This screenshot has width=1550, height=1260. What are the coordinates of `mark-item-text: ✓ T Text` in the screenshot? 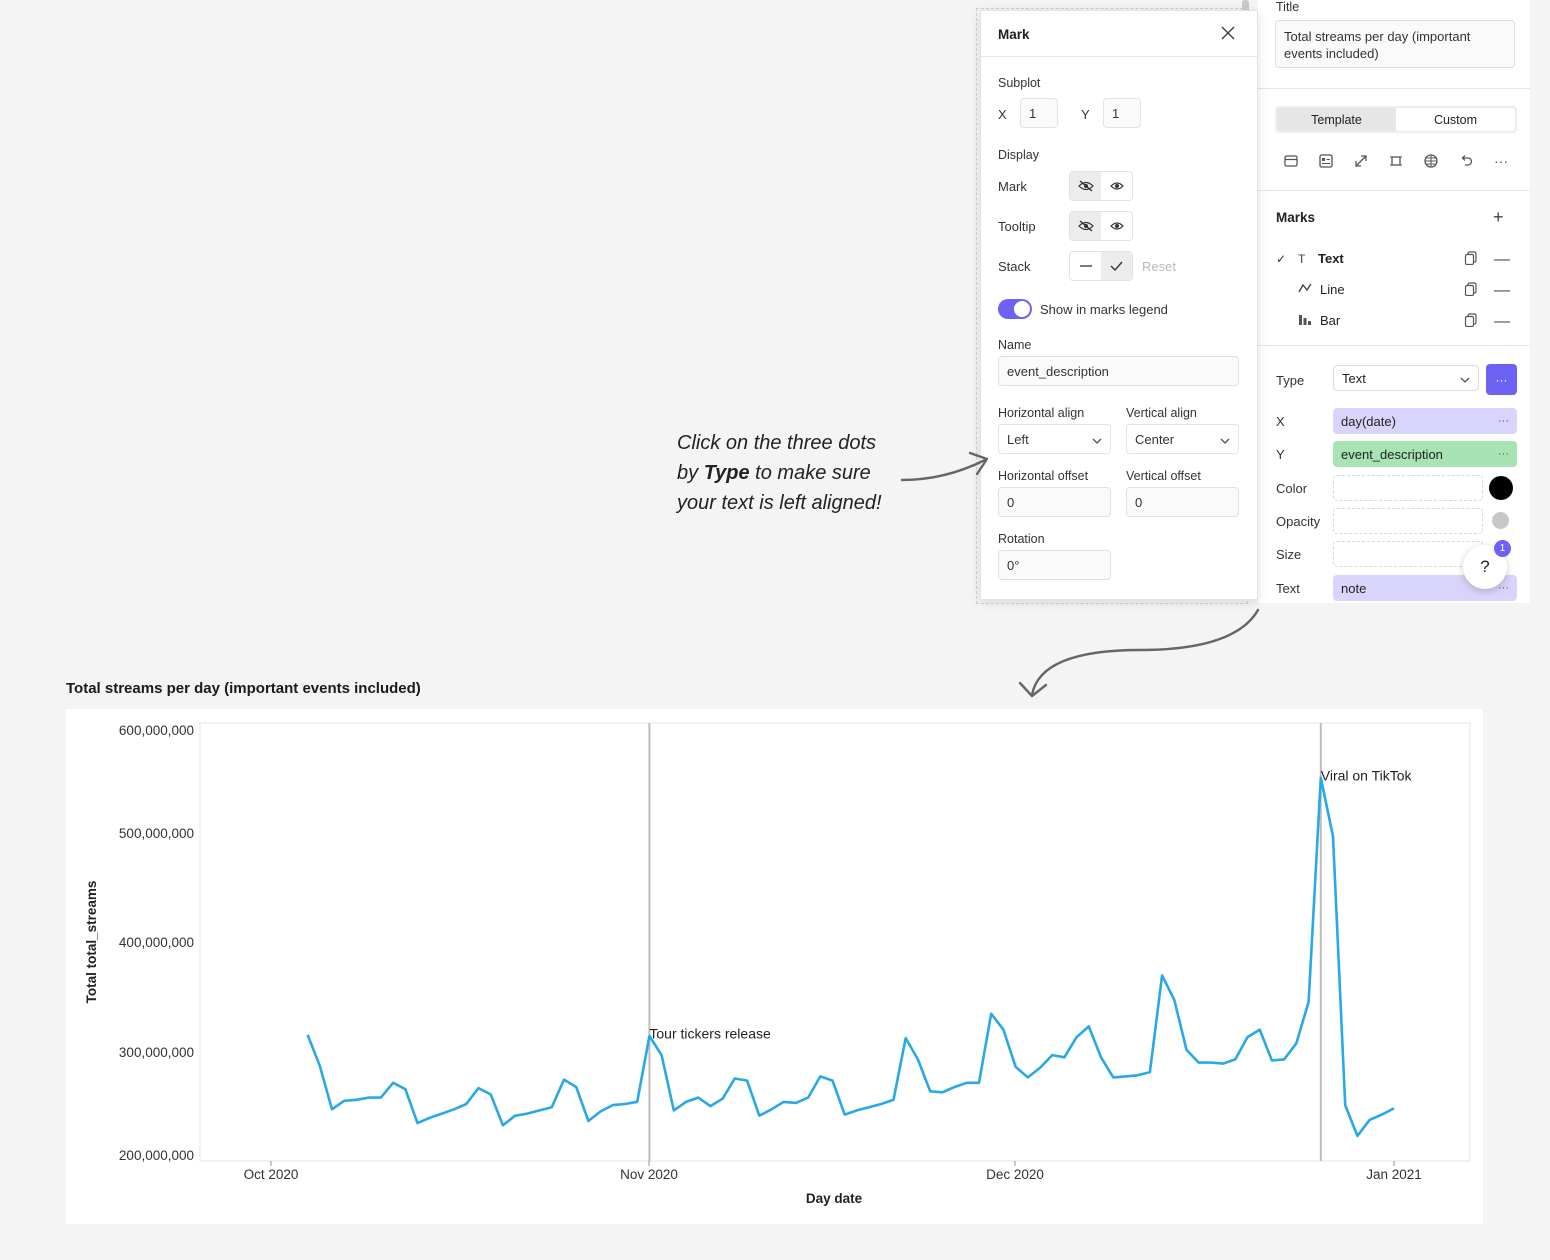 It's located at (1310, 258).